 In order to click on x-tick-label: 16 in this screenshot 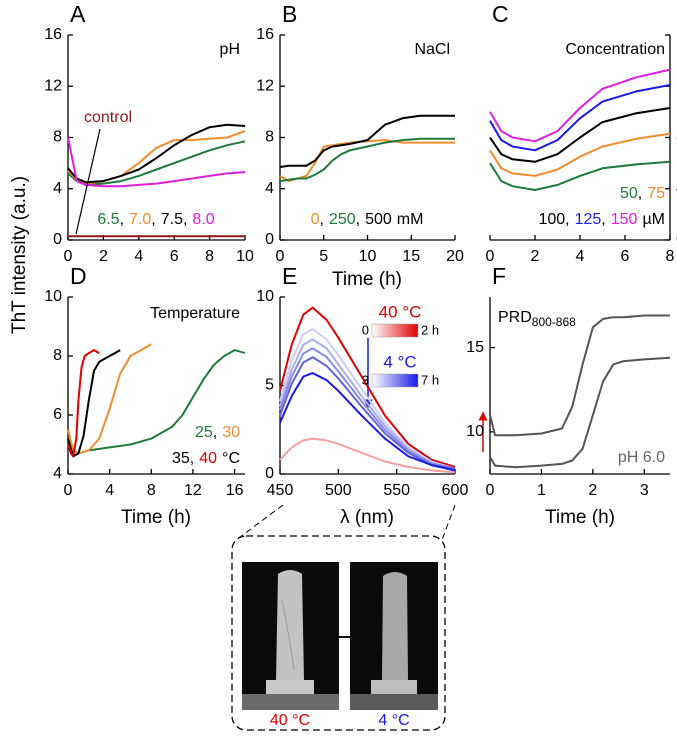, I will do `click(235, 490)`.